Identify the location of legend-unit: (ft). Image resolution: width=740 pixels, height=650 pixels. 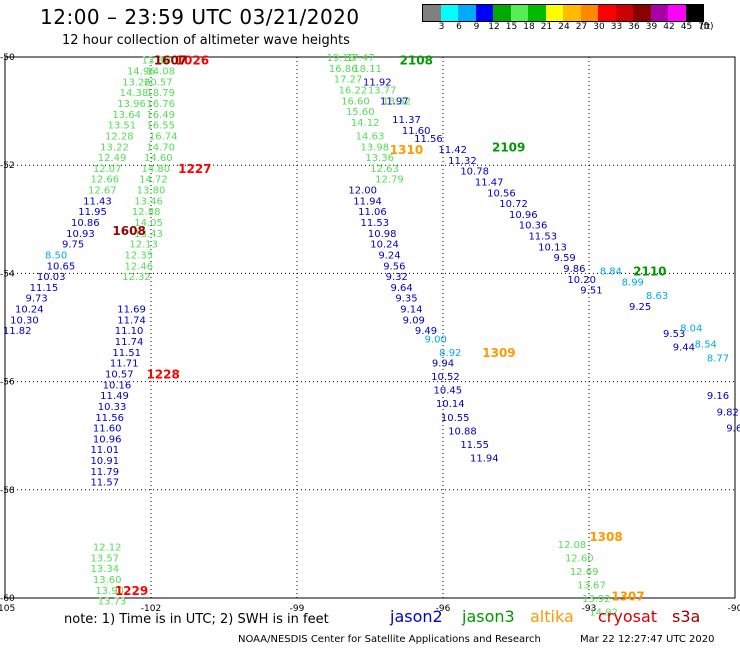
(707, 27).